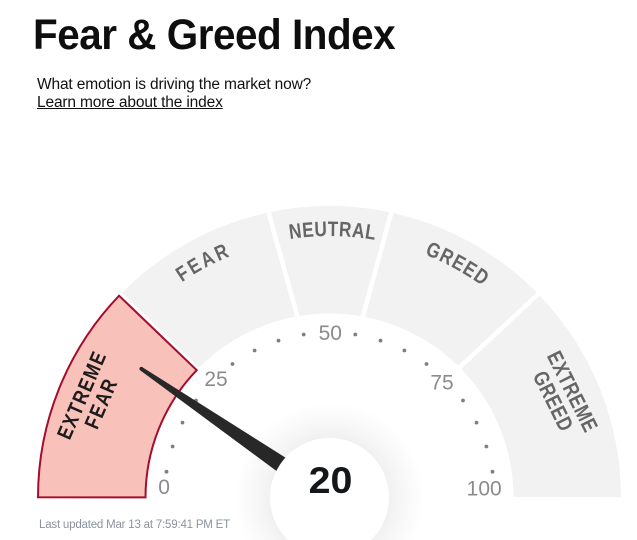 The height and width of the screenshot is (540, 637). What do you see at coordinates (371, 233) in the screenshot?
I see `svg-text: L` at bounding box center [371, 233].